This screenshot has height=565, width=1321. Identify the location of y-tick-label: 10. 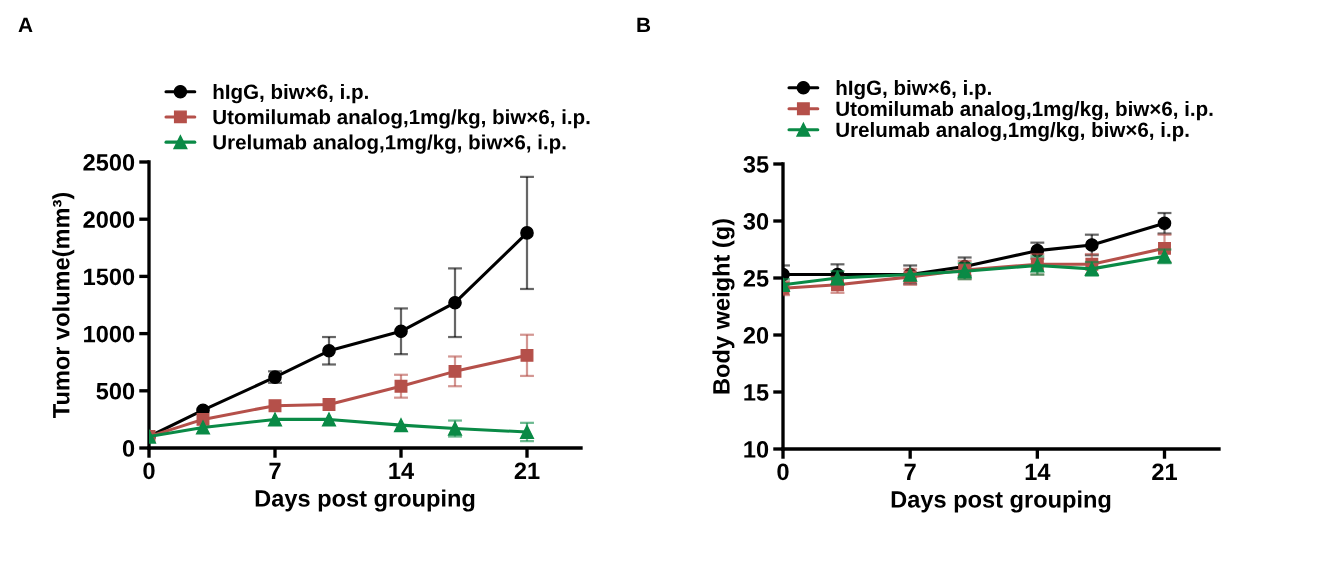
(756, 449).